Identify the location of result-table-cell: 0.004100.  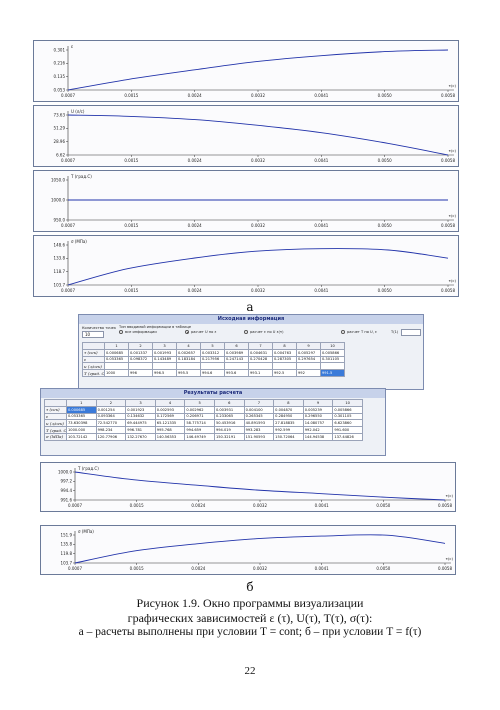
(259, 409).